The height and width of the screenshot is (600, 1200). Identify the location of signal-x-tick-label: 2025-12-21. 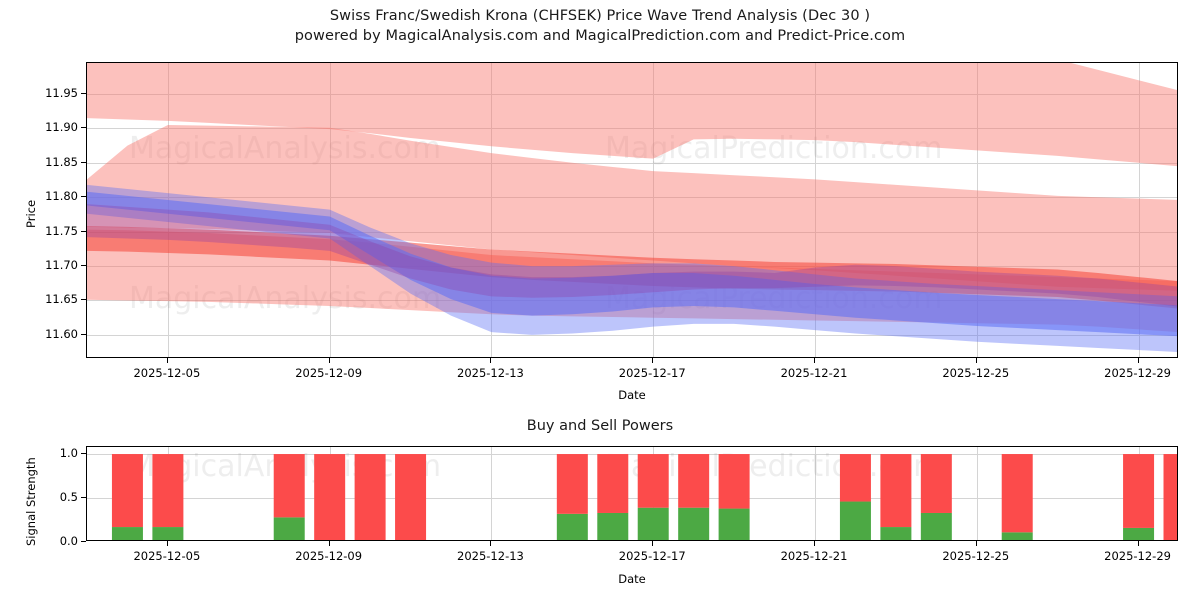
(814, 556).